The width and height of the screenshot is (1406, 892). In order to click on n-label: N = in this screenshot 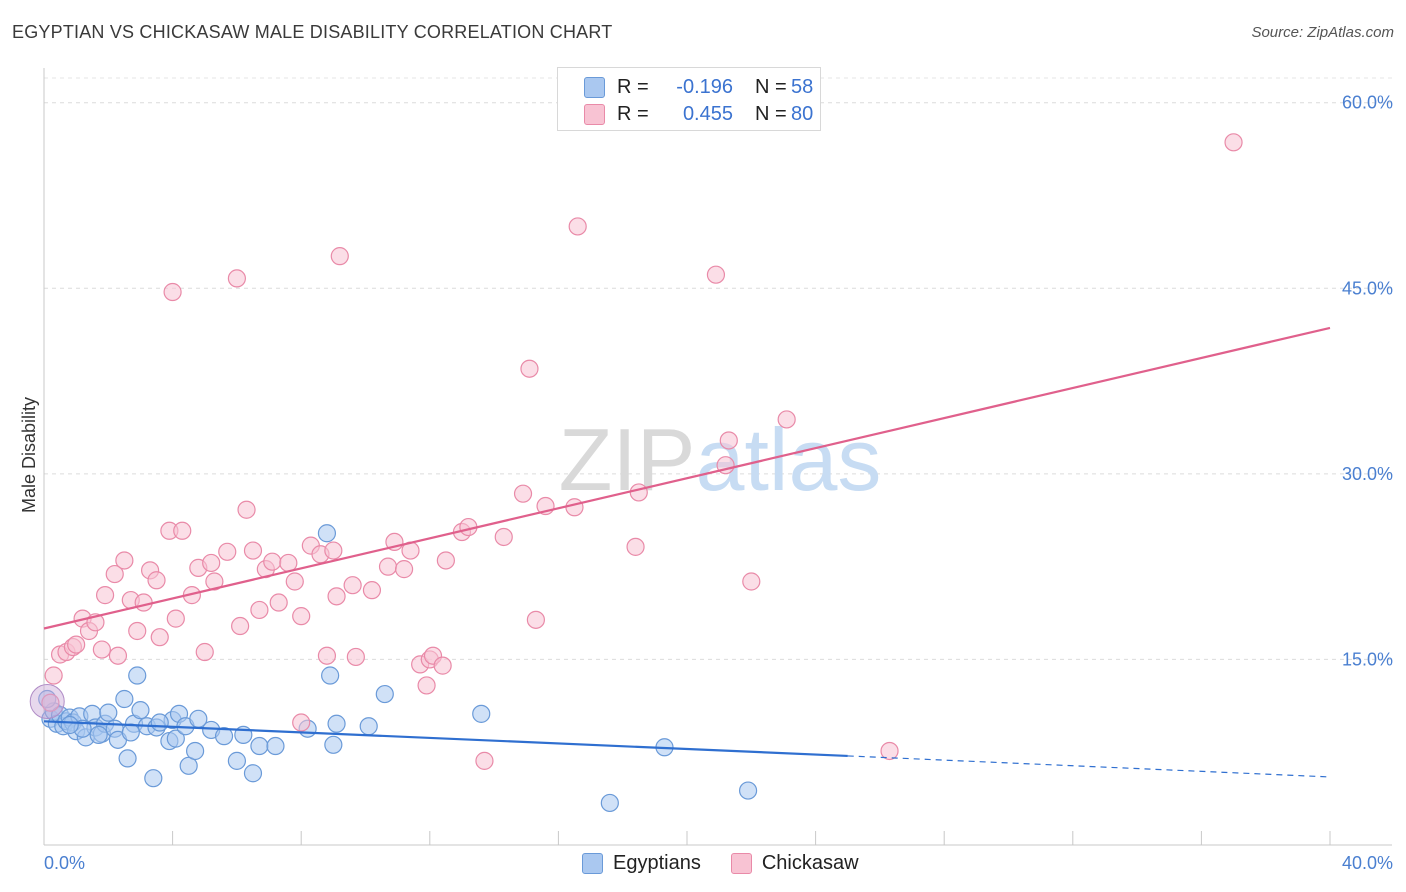, I will do `click(771, 113)`.